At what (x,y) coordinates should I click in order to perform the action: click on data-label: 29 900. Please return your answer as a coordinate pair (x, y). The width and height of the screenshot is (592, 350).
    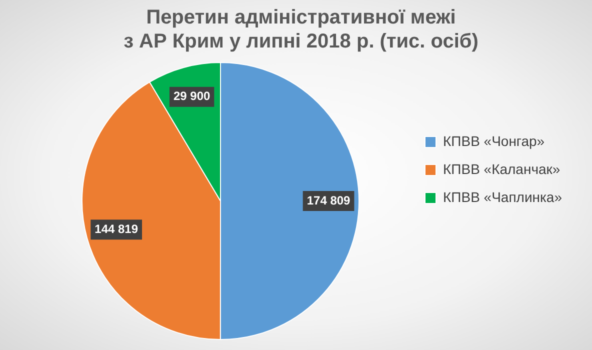
    Looking at the image, I should click on (191, 96).